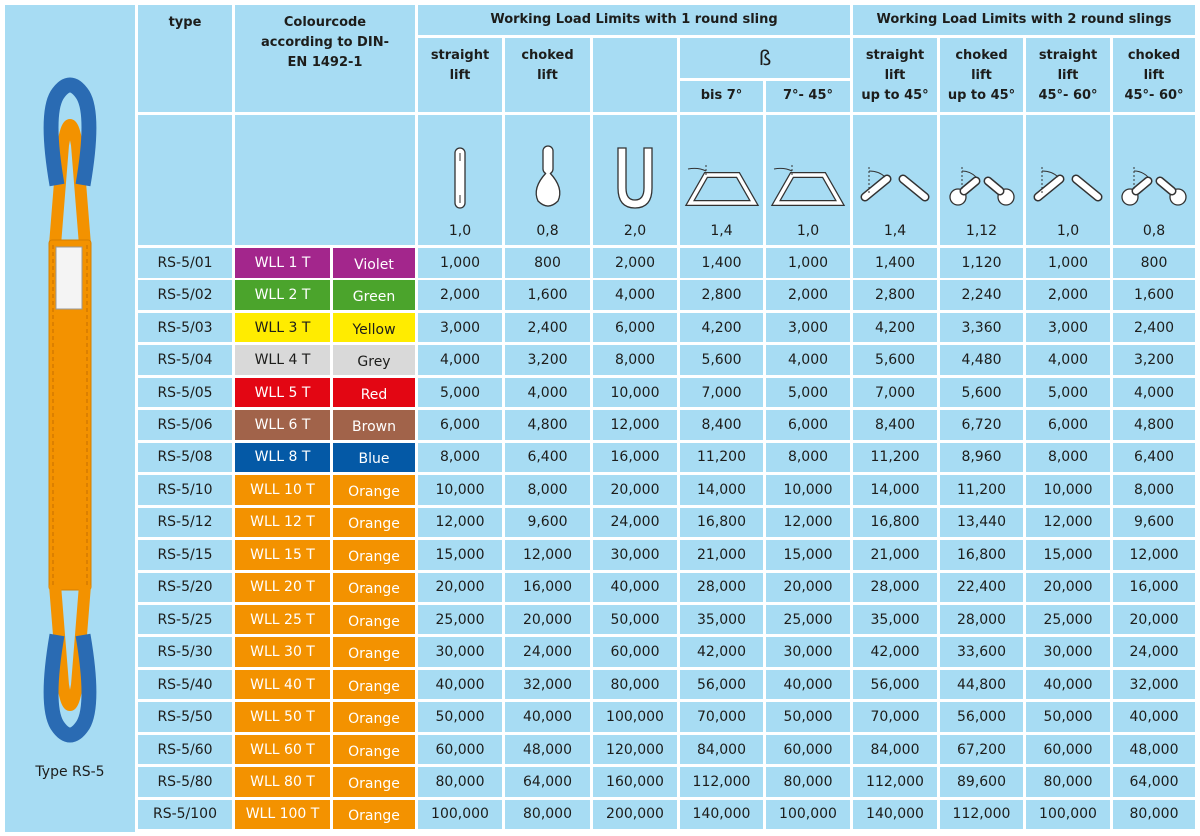  I want to click on header-text: straight, so click(460, 55).